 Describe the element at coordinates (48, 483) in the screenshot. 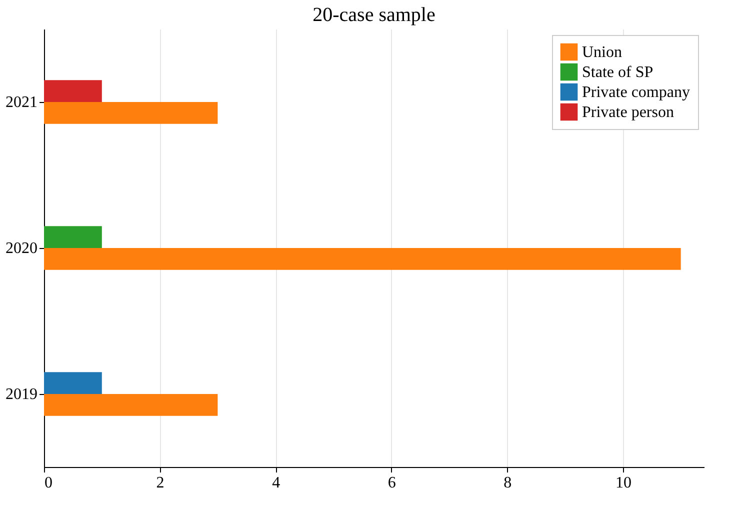

I see `x-tick-label: 0` at that location.